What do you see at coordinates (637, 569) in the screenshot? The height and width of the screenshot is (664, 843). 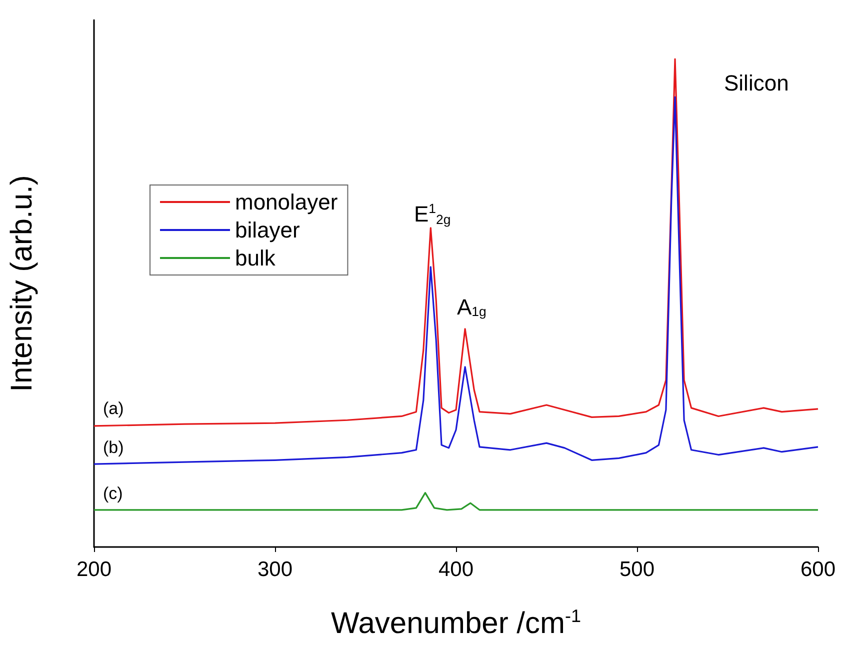 I see `x-tick-label: 500` at bounding box center [637, 569].